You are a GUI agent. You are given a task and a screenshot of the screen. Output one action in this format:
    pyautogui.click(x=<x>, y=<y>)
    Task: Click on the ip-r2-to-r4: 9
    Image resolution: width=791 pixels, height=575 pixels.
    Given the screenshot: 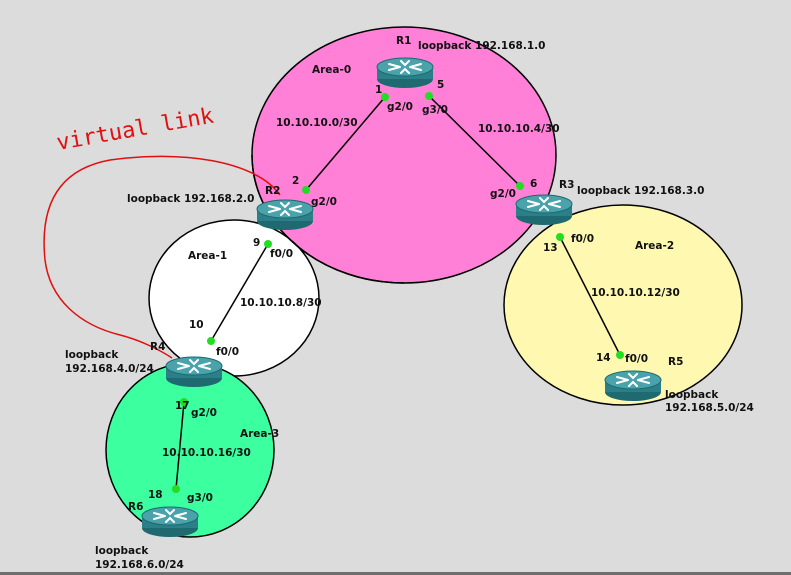 What is the action you would take?
    pyautogui.click(x=256, y=243)
    